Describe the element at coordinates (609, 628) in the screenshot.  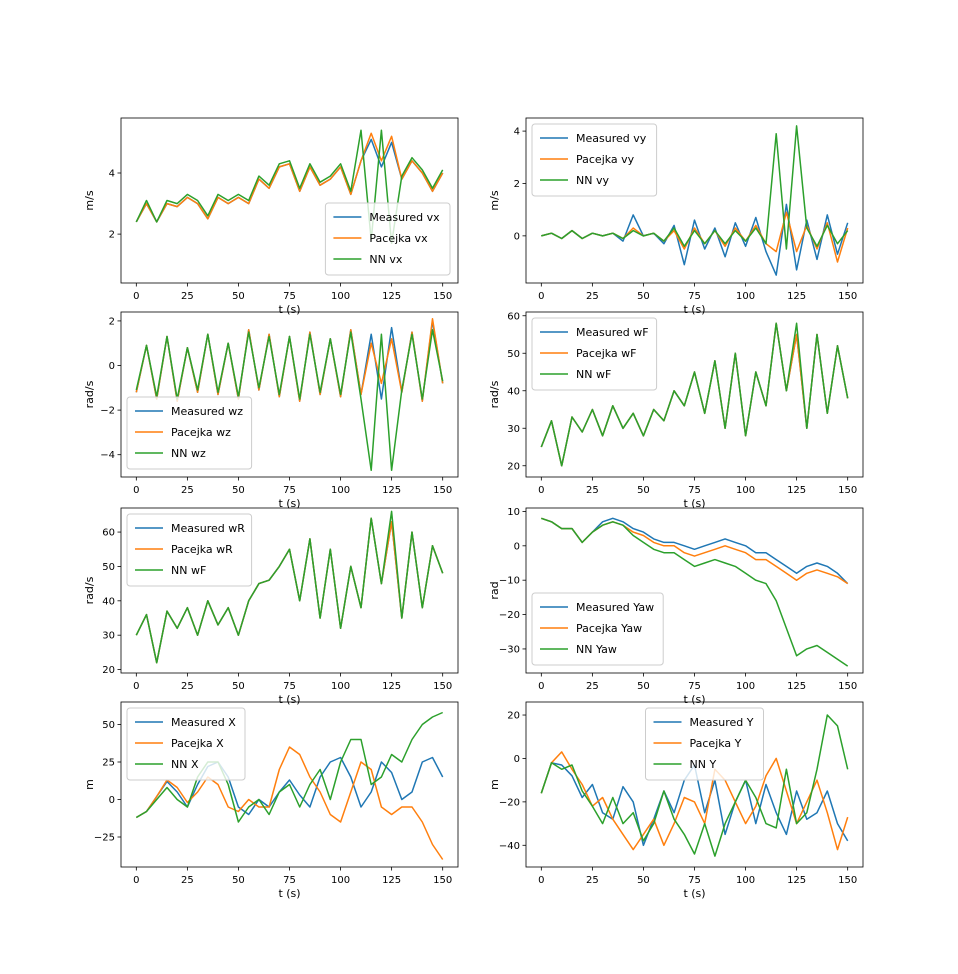
I see `legend-entry: Pacejka Yaw` at that location.